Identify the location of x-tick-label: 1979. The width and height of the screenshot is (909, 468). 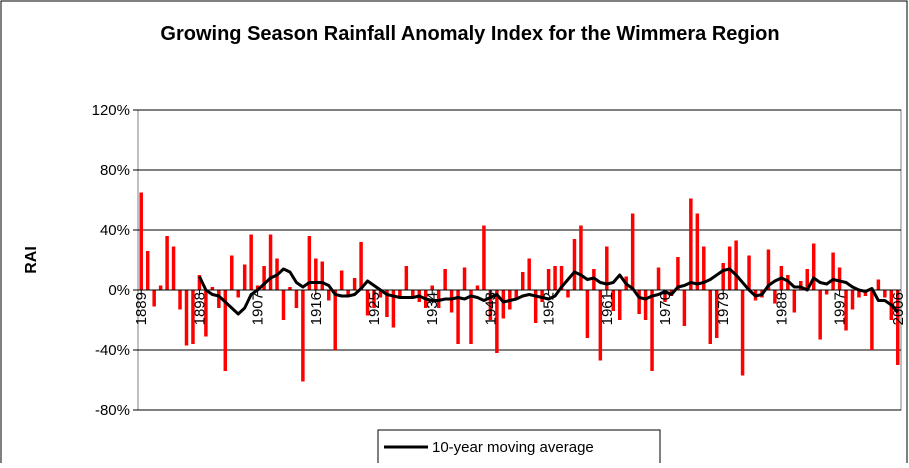
(723, 308).